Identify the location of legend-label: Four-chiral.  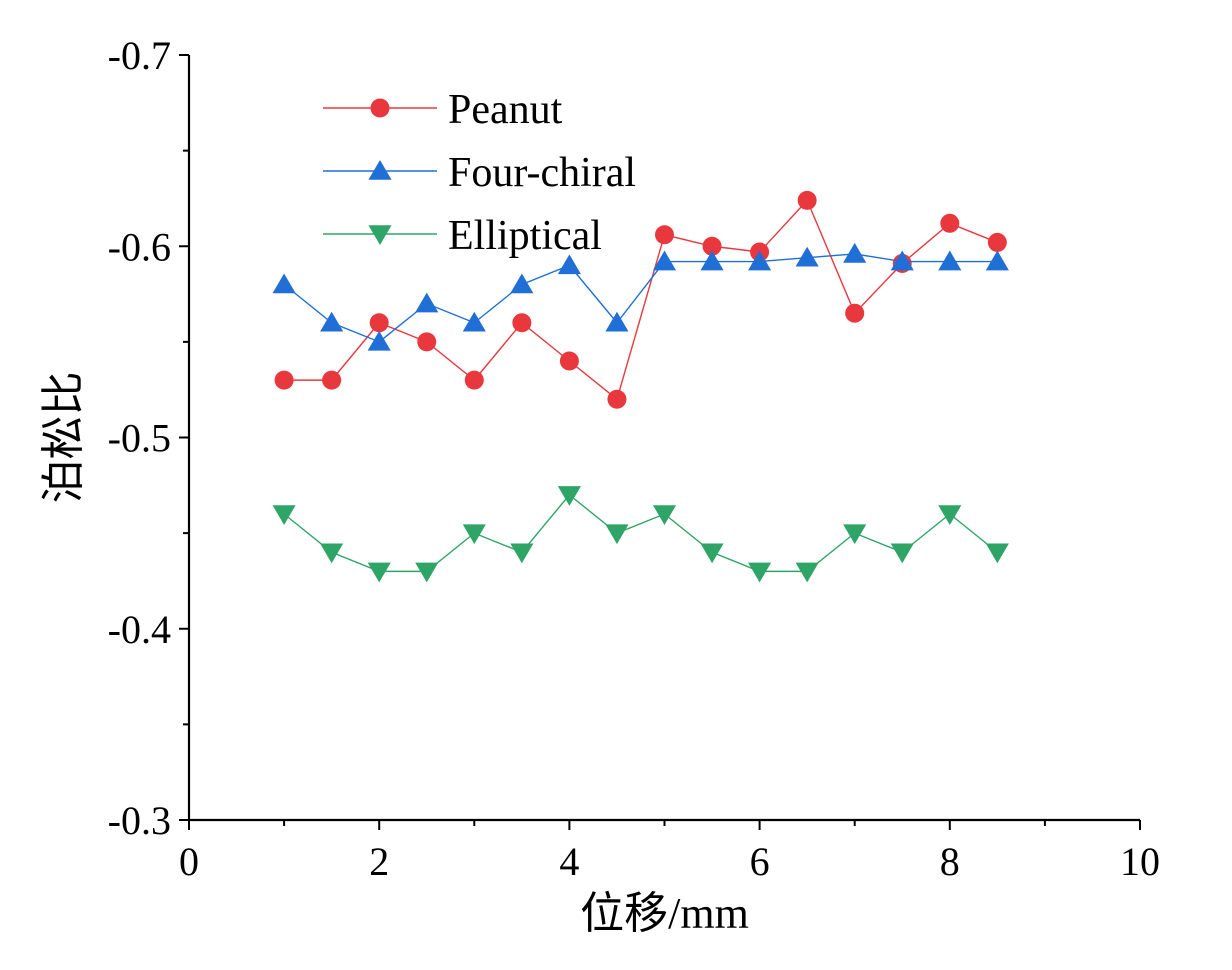
(542, 173).